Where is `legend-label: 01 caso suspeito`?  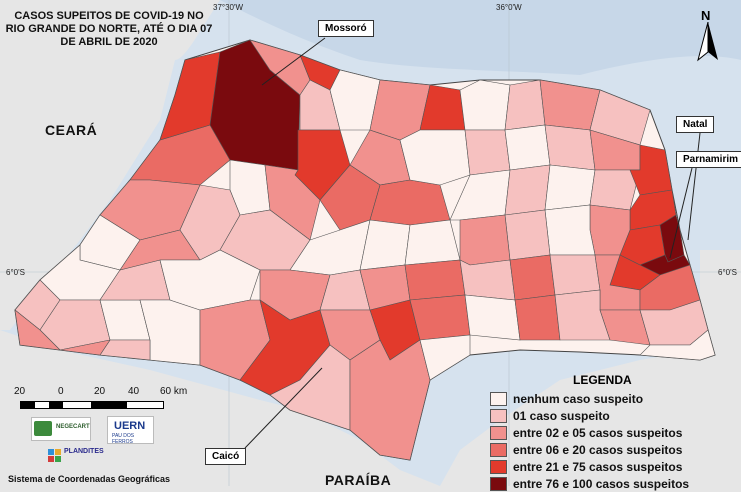 legend-label: 01 caso suspeito is located at coordinates (561, 415).